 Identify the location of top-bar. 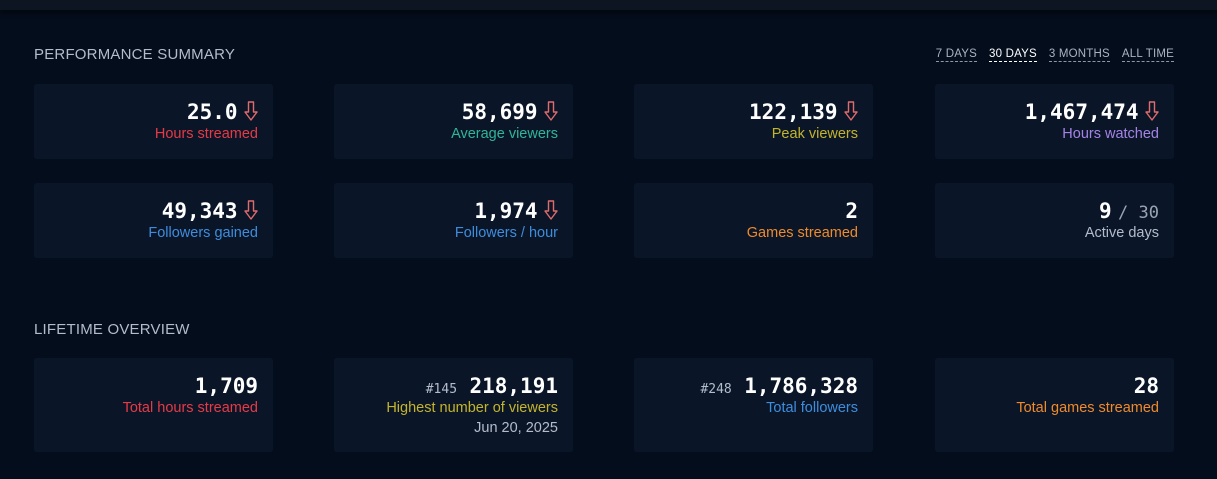
(608, 5).